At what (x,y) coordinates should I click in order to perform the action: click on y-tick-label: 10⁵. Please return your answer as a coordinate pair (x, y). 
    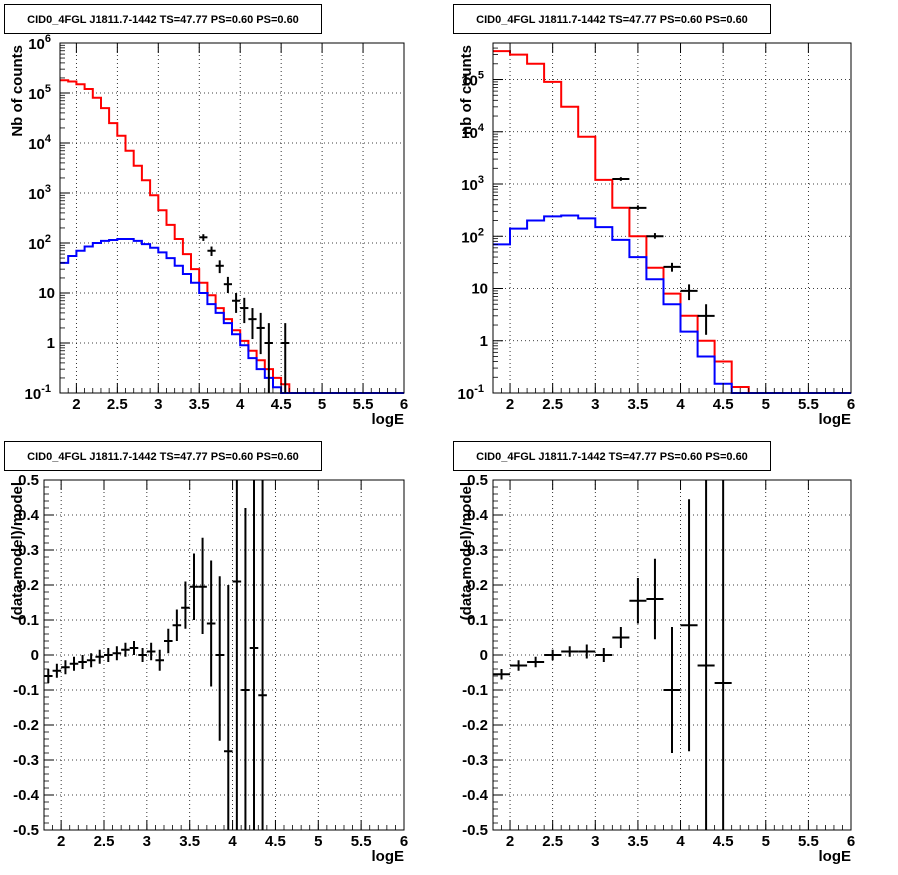
    Looking at the image, I should click on (39, 93).